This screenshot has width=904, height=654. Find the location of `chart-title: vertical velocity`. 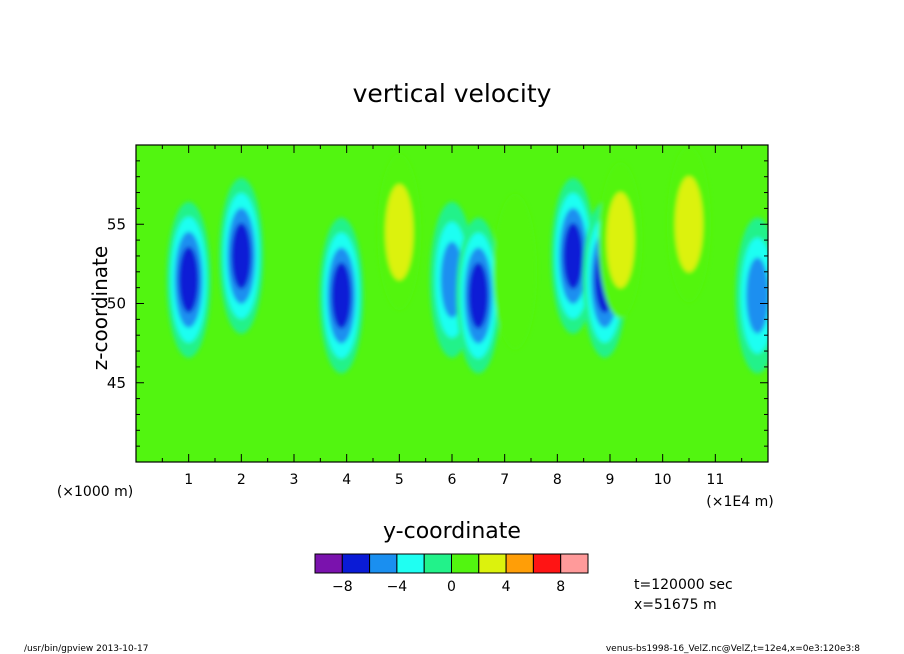

chart-title: vertical velocity is located at coordinates (452, 93).